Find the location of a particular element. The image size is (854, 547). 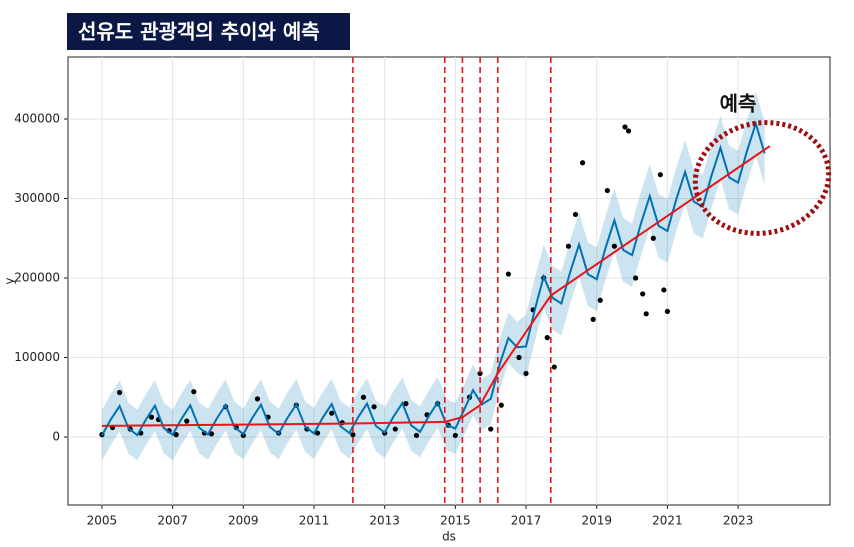

x-axis-label: ds is located at coordinates (449, 537).